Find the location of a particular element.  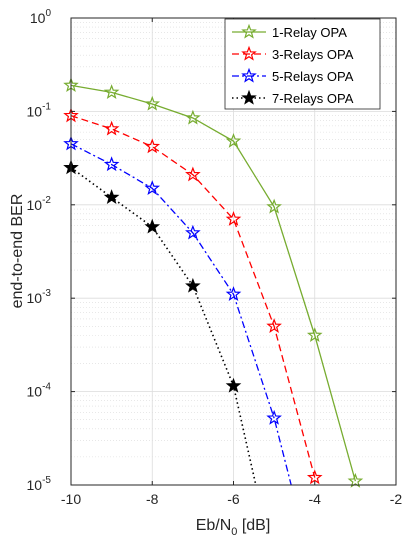

y-tick-label: 10⁻¹ is located at coordinates (39, 110).